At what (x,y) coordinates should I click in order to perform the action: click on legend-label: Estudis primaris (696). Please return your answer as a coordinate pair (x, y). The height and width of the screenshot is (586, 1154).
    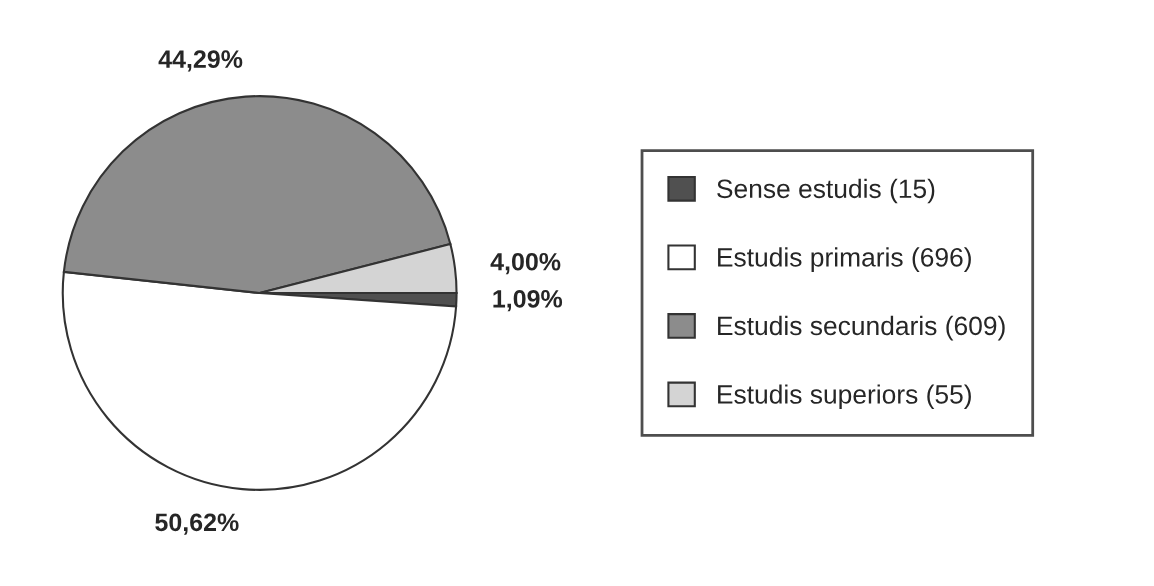
    Looking at the image, I should click on (844, 259).